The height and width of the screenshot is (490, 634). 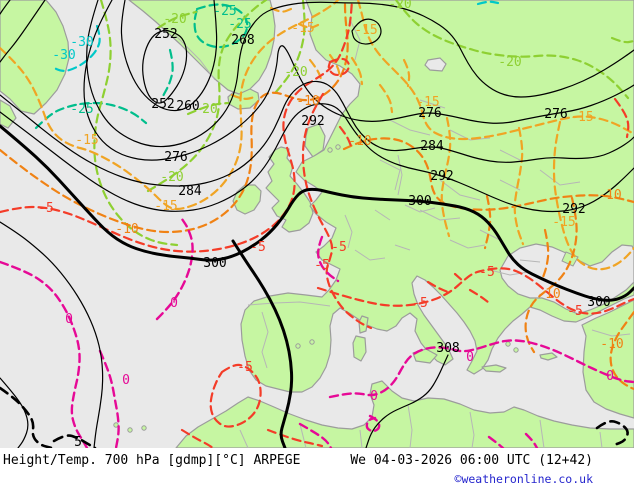 I want to click on height-contour-h-corner, so click(x=14, y=412).